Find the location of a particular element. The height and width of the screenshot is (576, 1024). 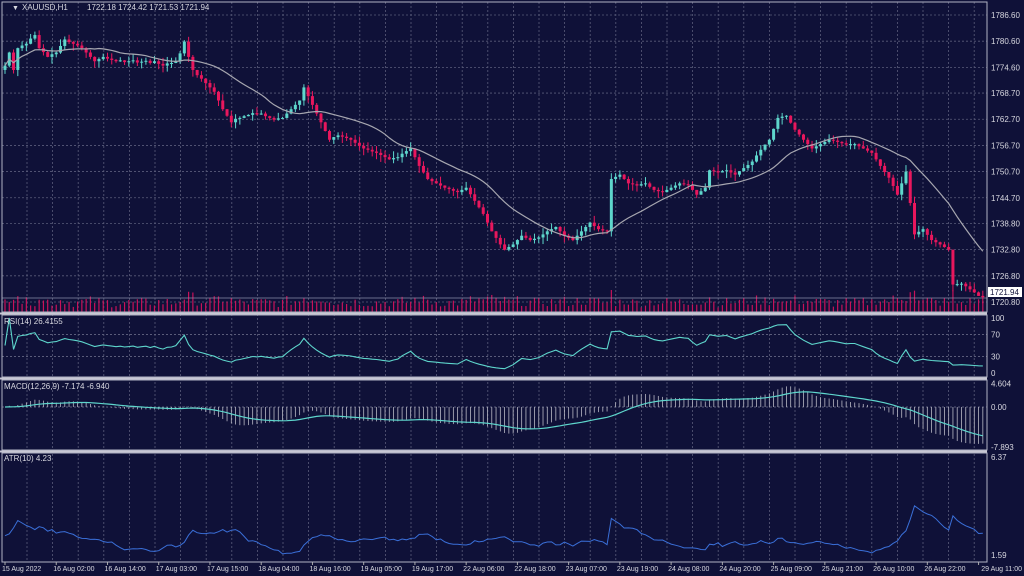

macd-panel is located at coordinates (494, 415).